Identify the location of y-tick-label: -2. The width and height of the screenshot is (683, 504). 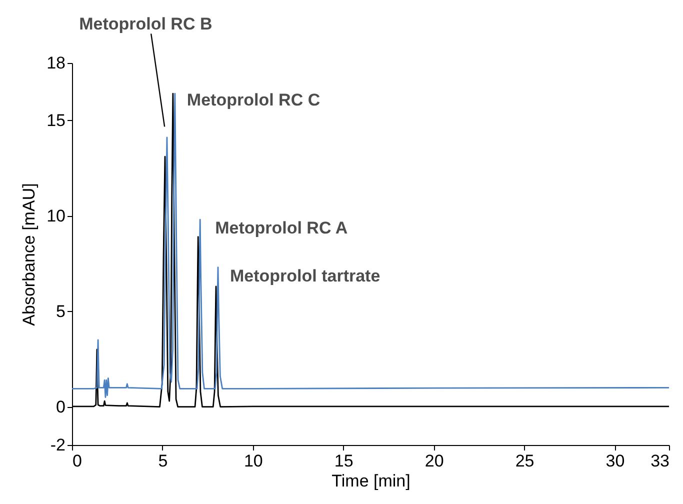
(58, 445).